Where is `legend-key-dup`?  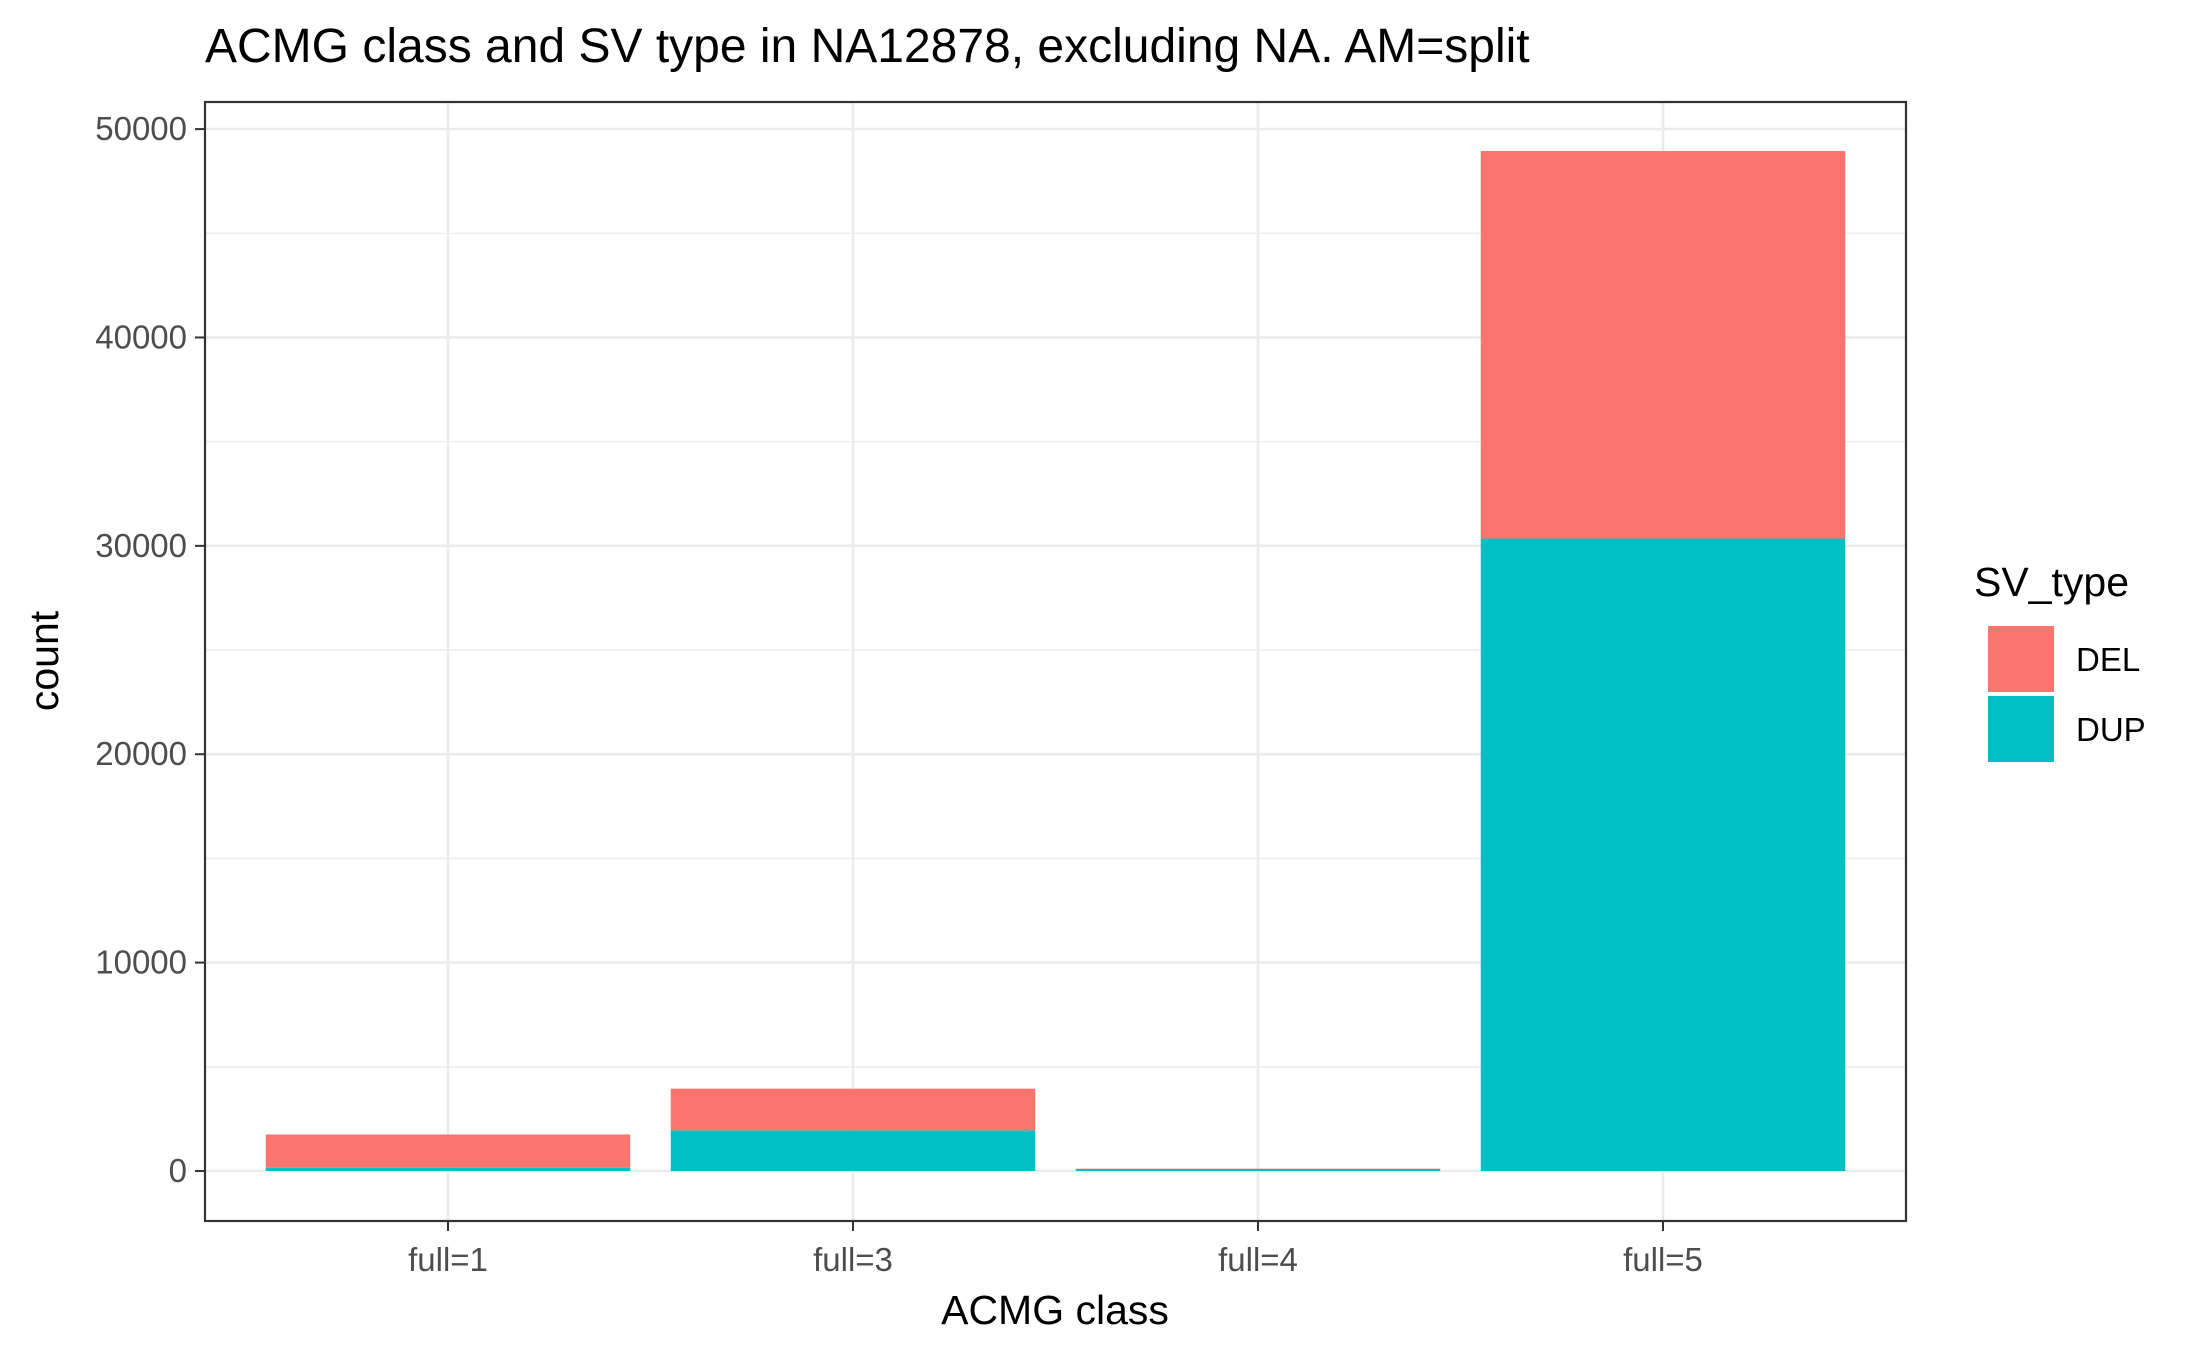
legend-key-dup is located at coordinates (2021, 729).